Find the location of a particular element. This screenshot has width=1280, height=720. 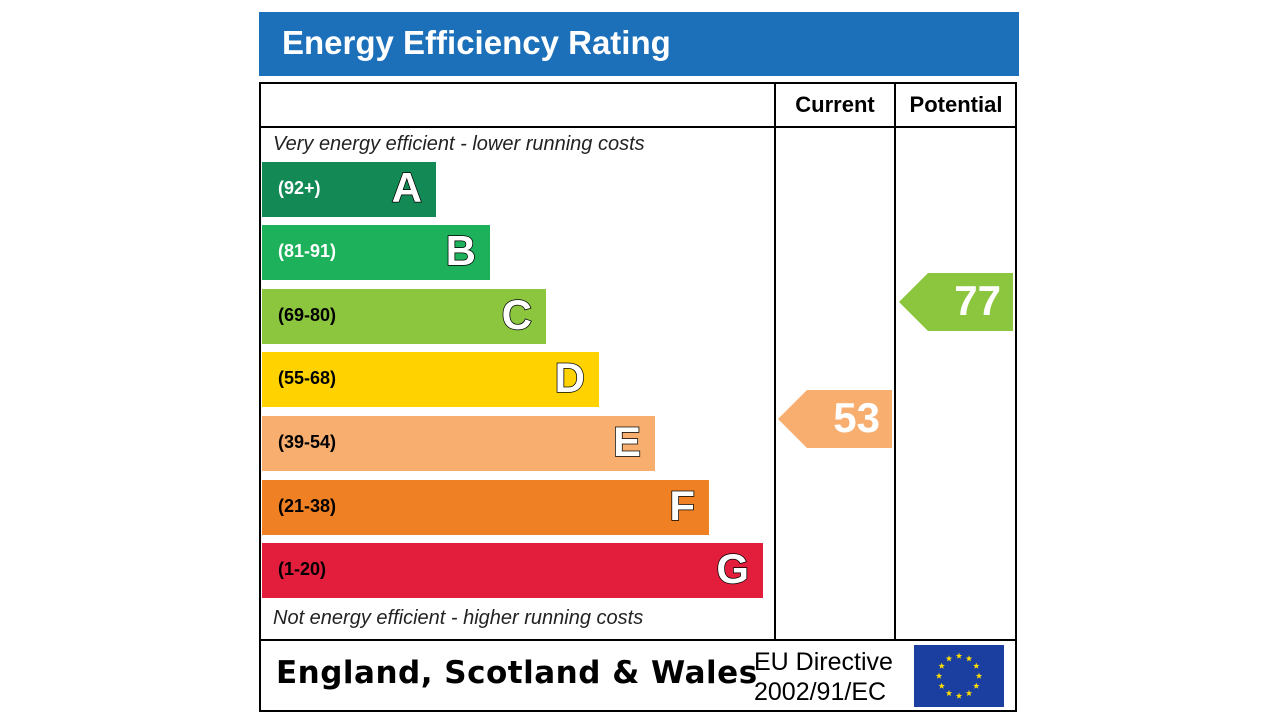

footer-divider is located at coordinates (638, 640).